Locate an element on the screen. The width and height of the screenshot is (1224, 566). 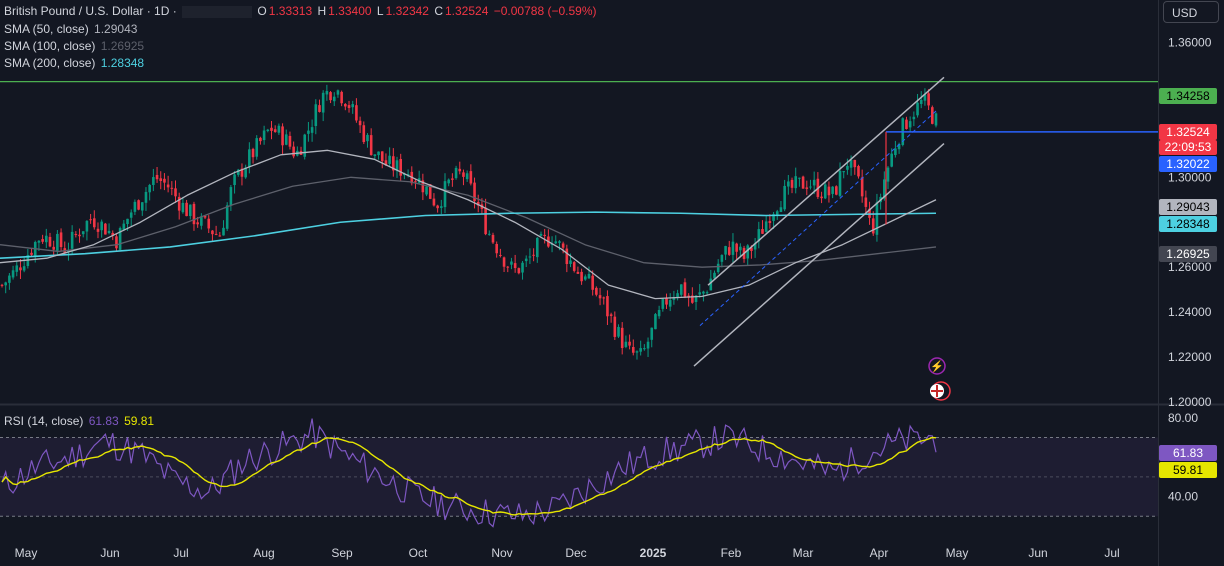
currency-button: USD is located at coordinates (1191, 12).